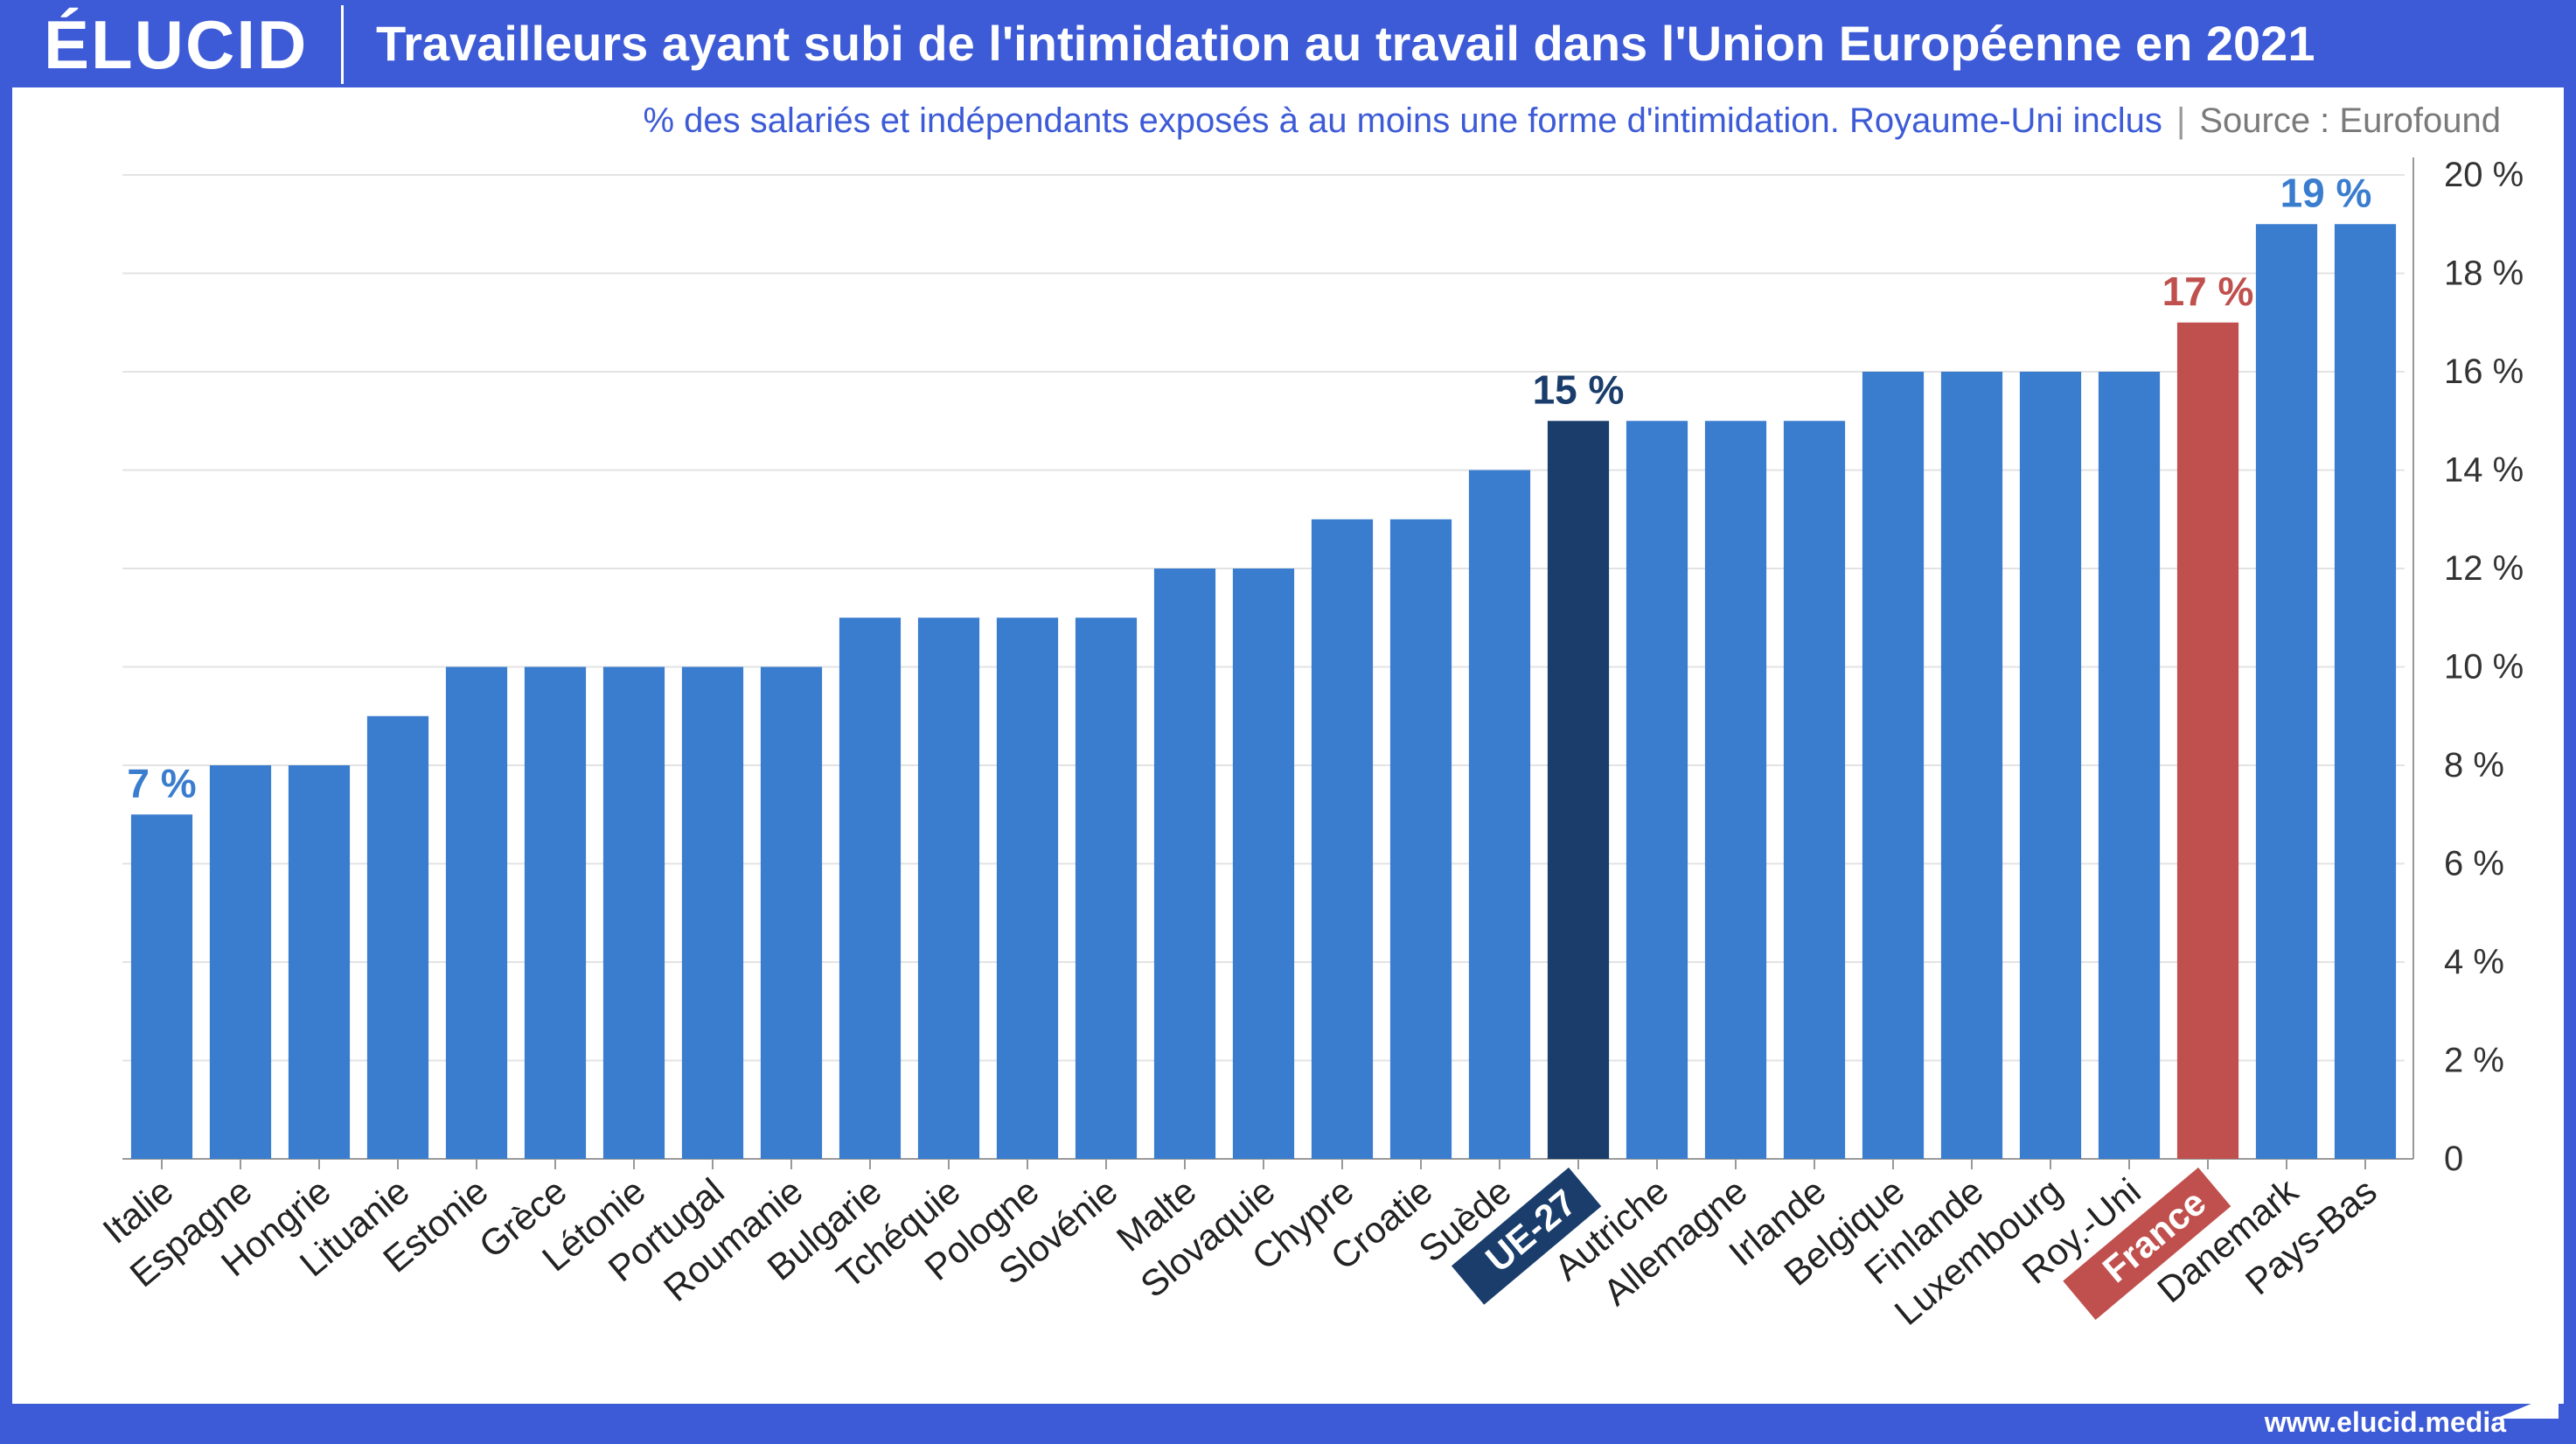 The height and width of the screenshot is (1444, 2576). Describe the element at coordinates (161, 986) in the screenshot. I see `bar-italie` at that location.